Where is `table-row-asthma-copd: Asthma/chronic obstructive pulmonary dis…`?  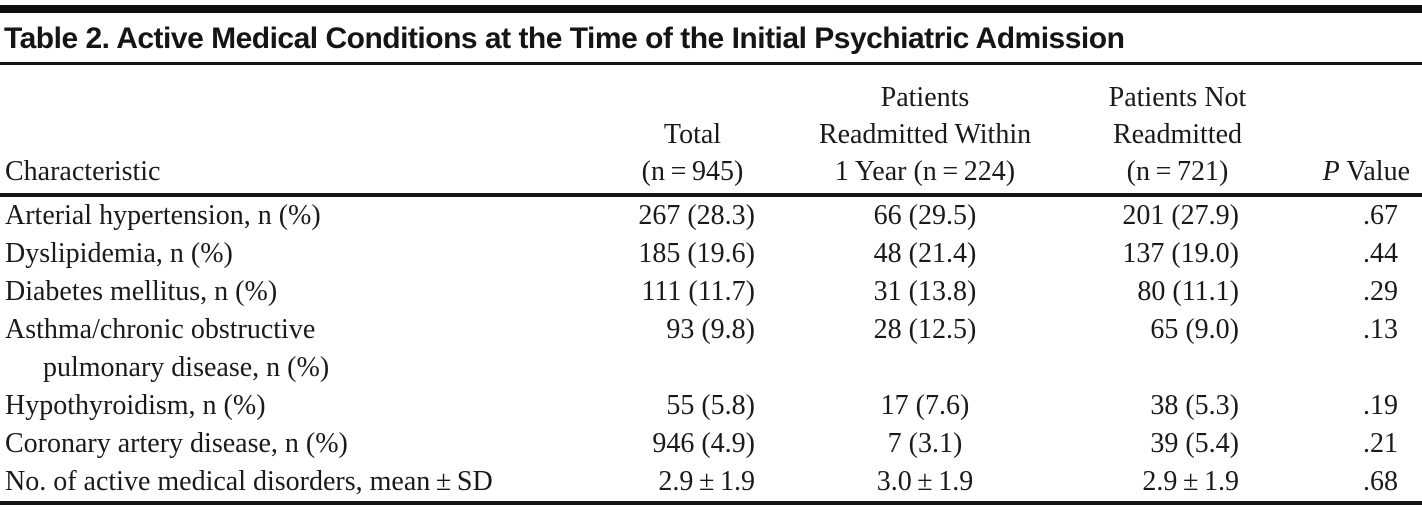
table-row-asthma-copd: Asthma/chronic obstructive pulmonary dis… is located at coordinates (711, 349).